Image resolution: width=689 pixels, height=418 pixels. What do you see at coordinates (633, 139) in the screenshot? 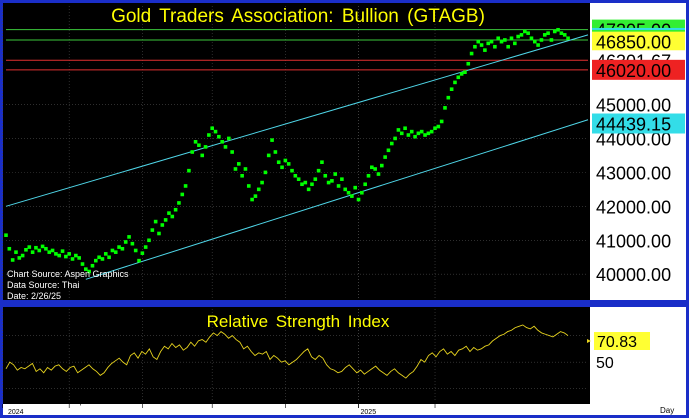
I see `price-tick-label: 44000.00` at bounding box center [633, 139].